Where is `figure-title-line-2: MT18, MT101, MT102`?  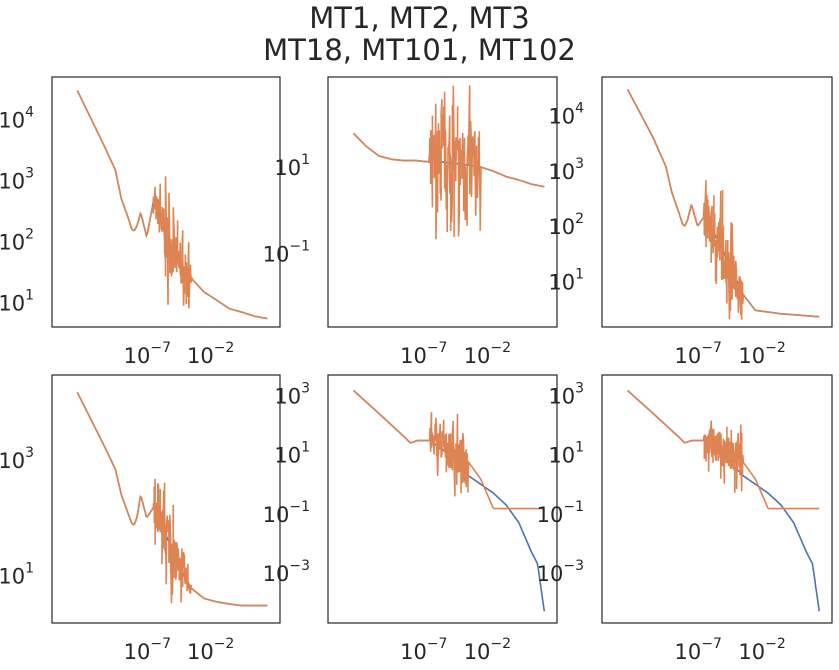 figure-title-line-2: MT18, MT101, MT102 is located at coordinates (419, 50).